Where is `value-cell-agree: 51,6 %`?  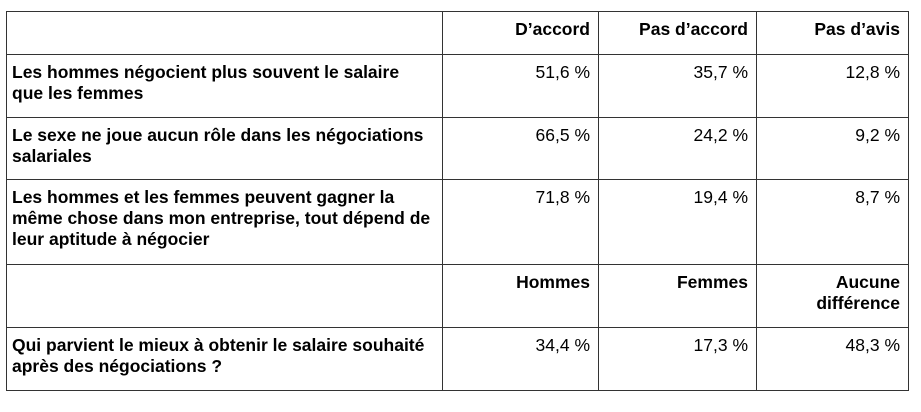 value-cell-agree: 51,6 % is located at coordinates (520, 86).